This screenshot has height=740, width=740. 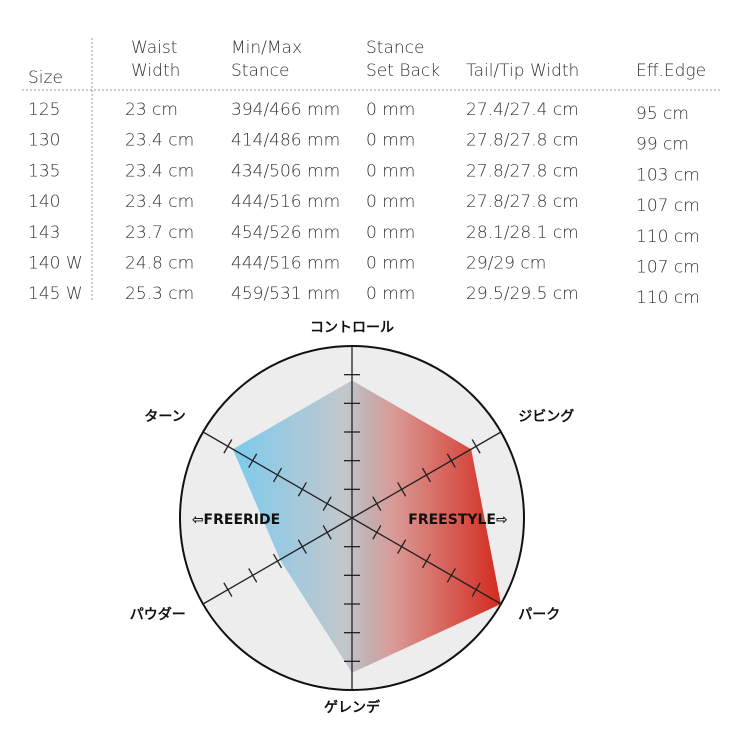 I want to click on table-cell: 28.1/28.1 cm, so click(x=522, y=233).